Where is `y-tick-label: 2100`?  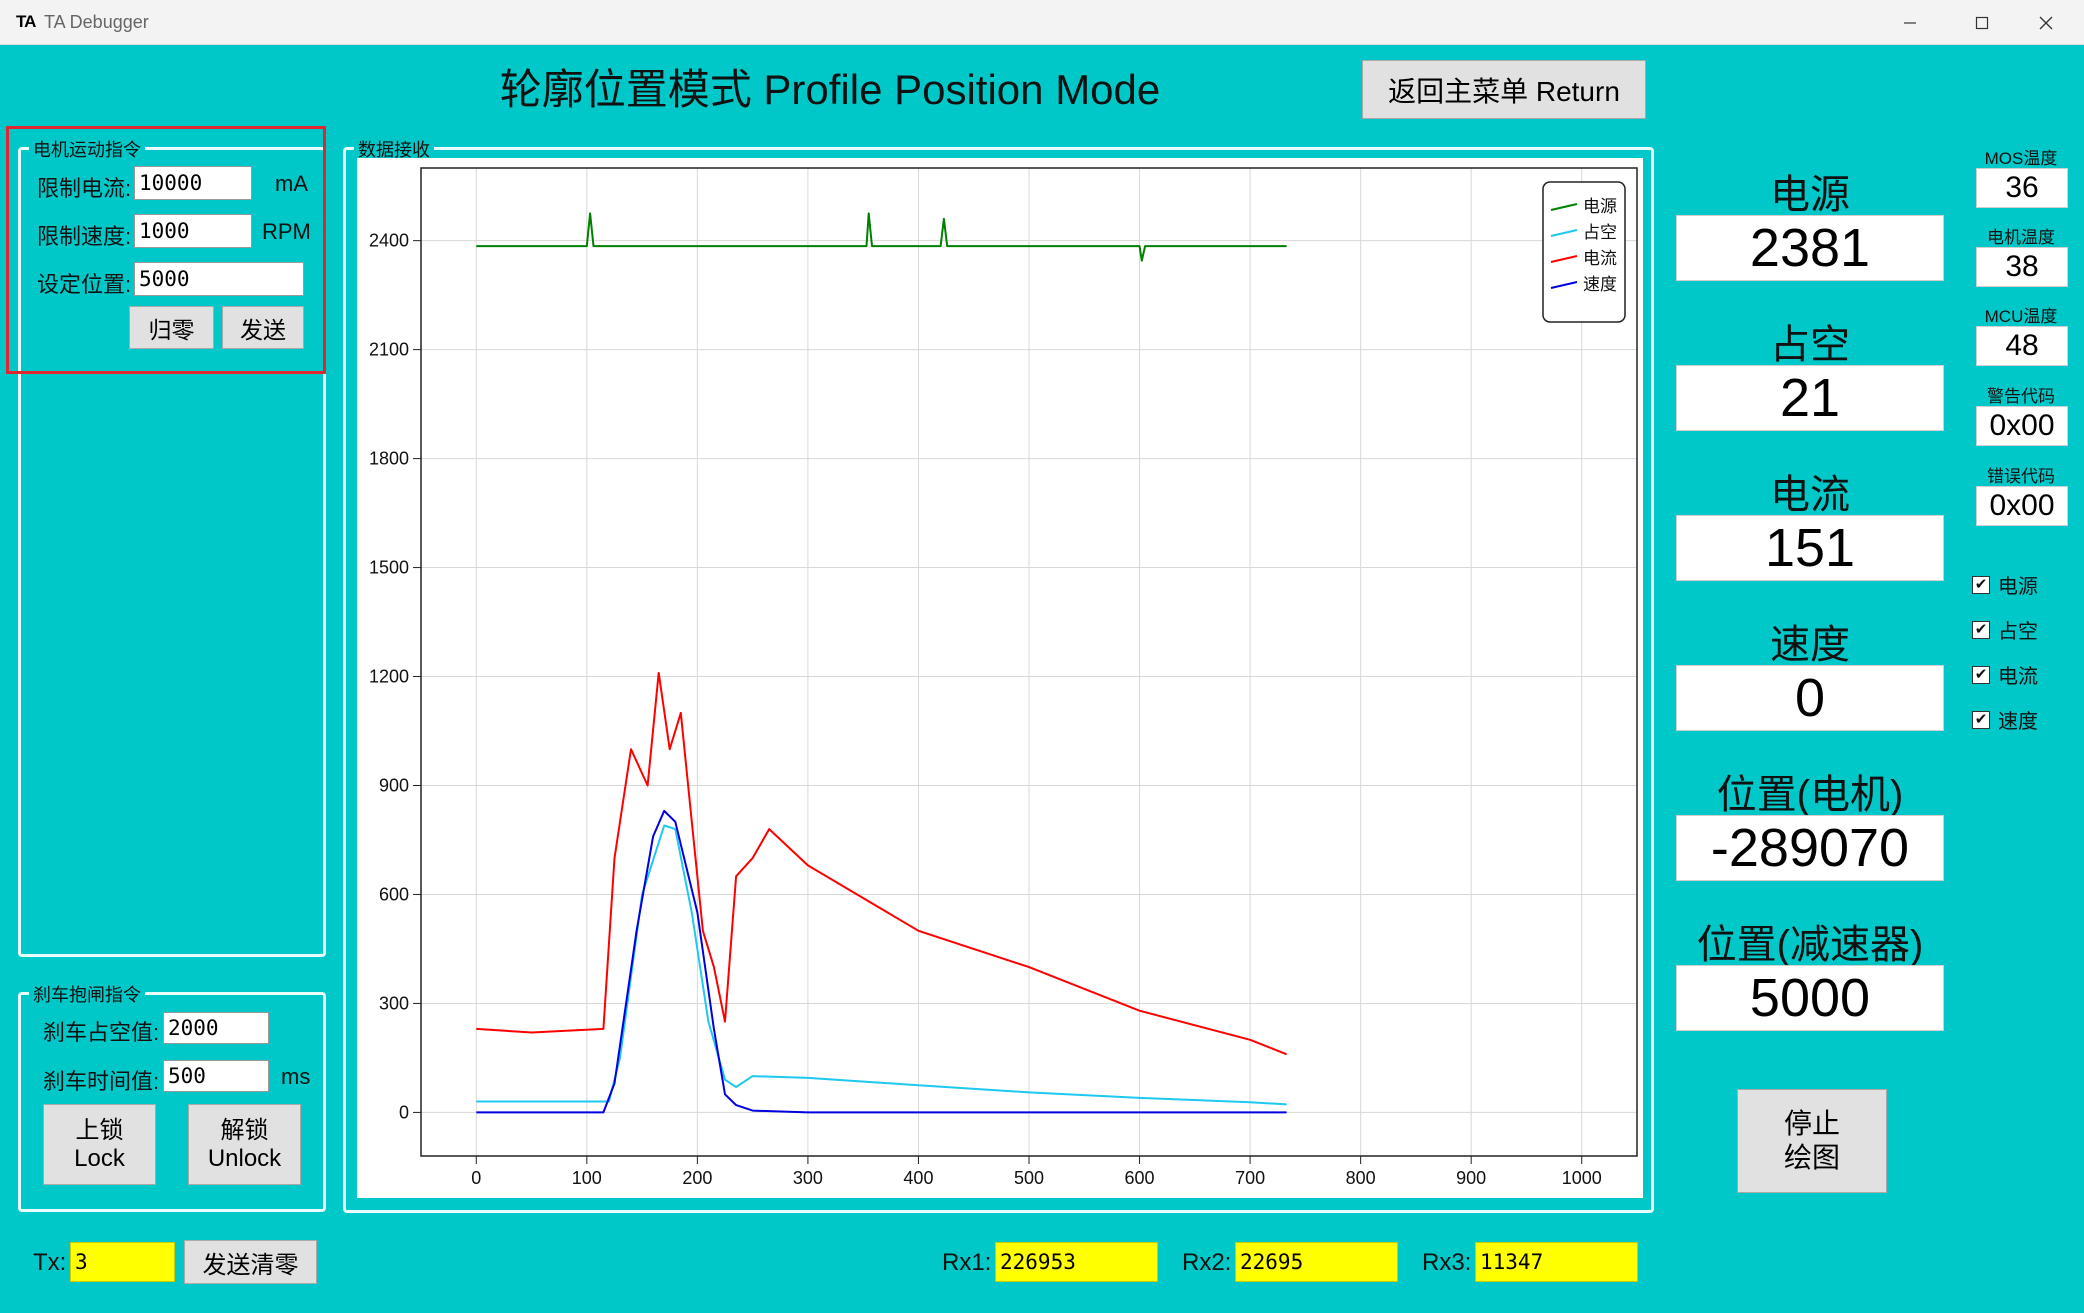
y-tick-label: 2100 is located at coordinates (389, 350).